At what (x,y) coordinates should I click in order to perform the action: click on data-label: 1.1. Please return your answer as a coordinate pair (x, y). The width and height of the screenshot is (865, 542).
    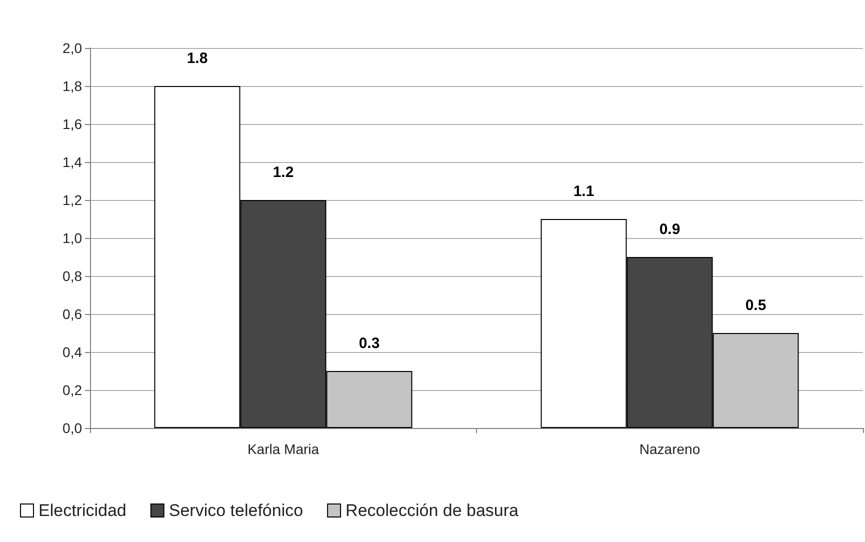
    Looking at the image, I should click on (583, 191).